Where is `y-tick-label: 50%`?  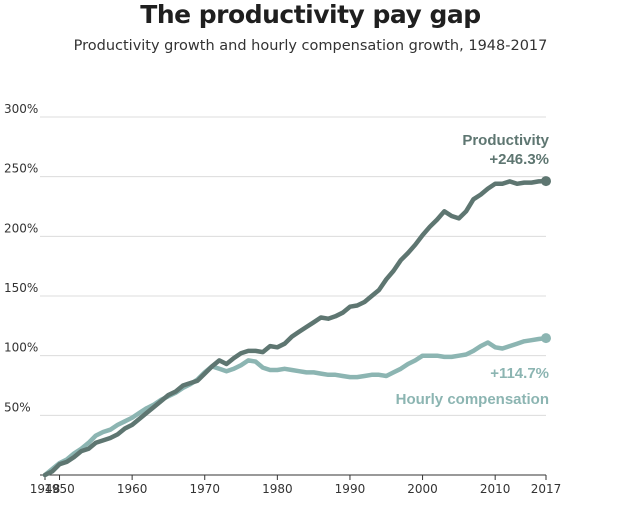
y-tick-label: 50% is located at coordinates (17, 407).